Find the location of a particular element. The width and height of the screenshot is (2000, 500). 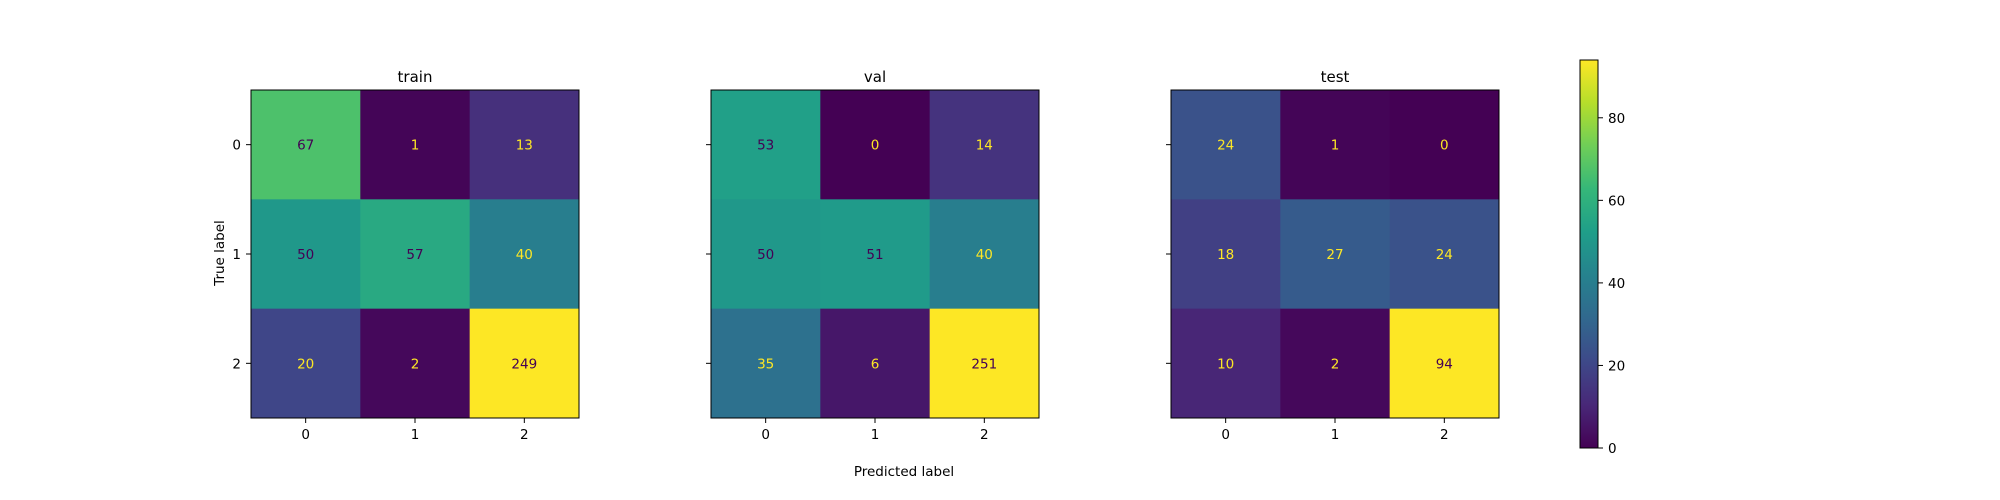

panel-title: val is located at coordinates (875, 77).